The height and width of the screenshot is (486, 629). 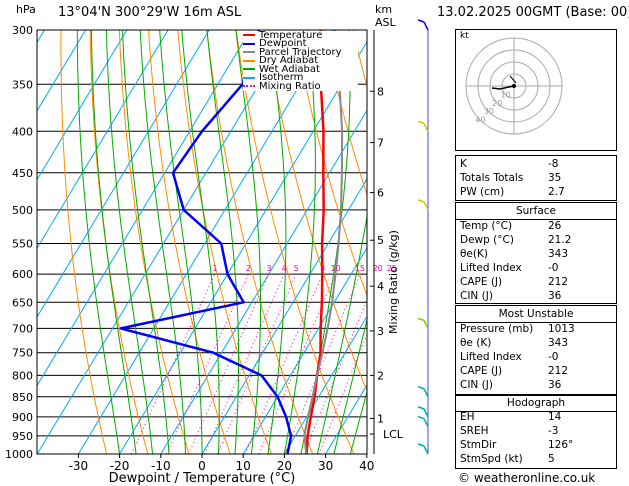 What do you see at coordinates (511, 226) in the screenshot?
I see `surface-row: Temp (°C) 26` at bounding box center [511, 226].